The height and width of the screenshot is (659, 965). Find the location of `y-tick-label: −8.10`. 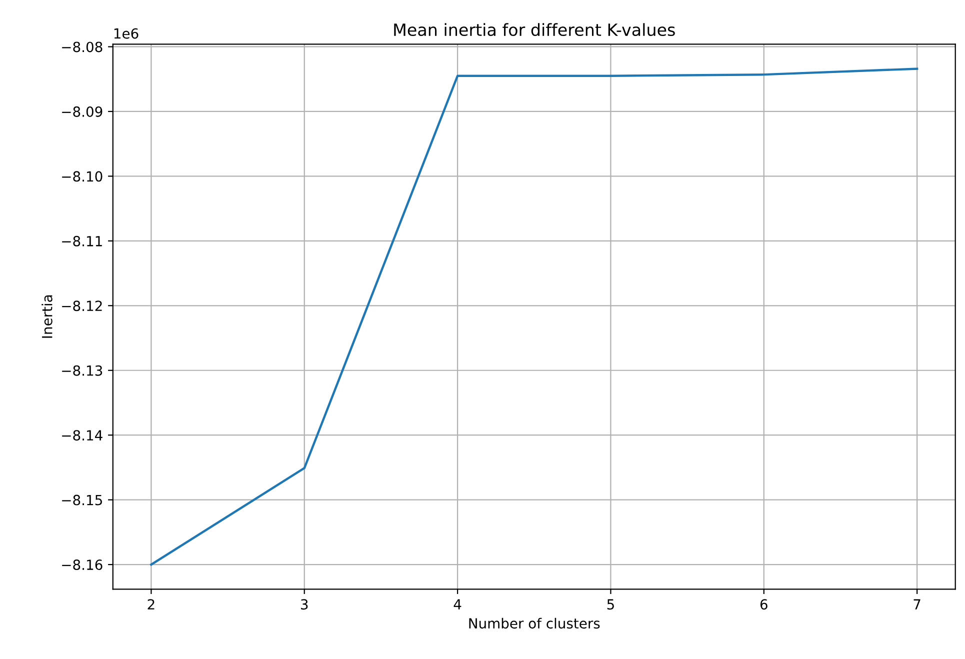

y-tick-label: −8.10 is located at coordinates (82, 176).